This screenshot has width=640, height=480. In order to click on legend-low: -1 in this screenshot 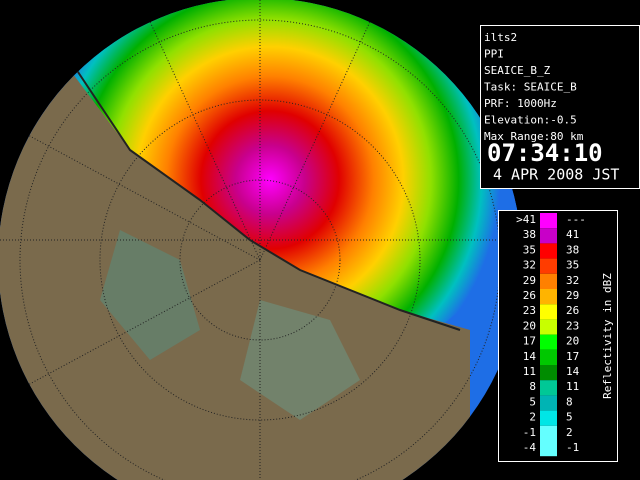, I will do `click(529, 432)`.